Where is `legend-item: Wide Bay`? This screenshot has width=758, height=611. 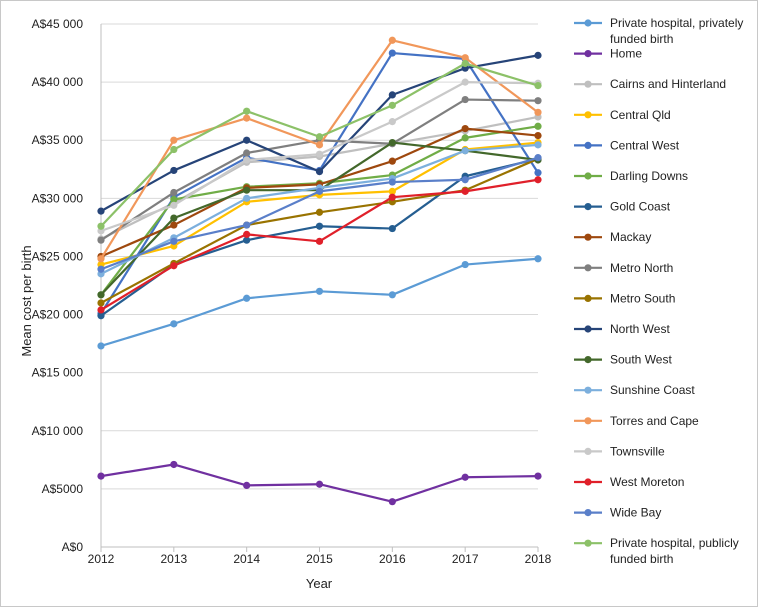 legend-item: Wide Bay is located at coordinates (617, 513).